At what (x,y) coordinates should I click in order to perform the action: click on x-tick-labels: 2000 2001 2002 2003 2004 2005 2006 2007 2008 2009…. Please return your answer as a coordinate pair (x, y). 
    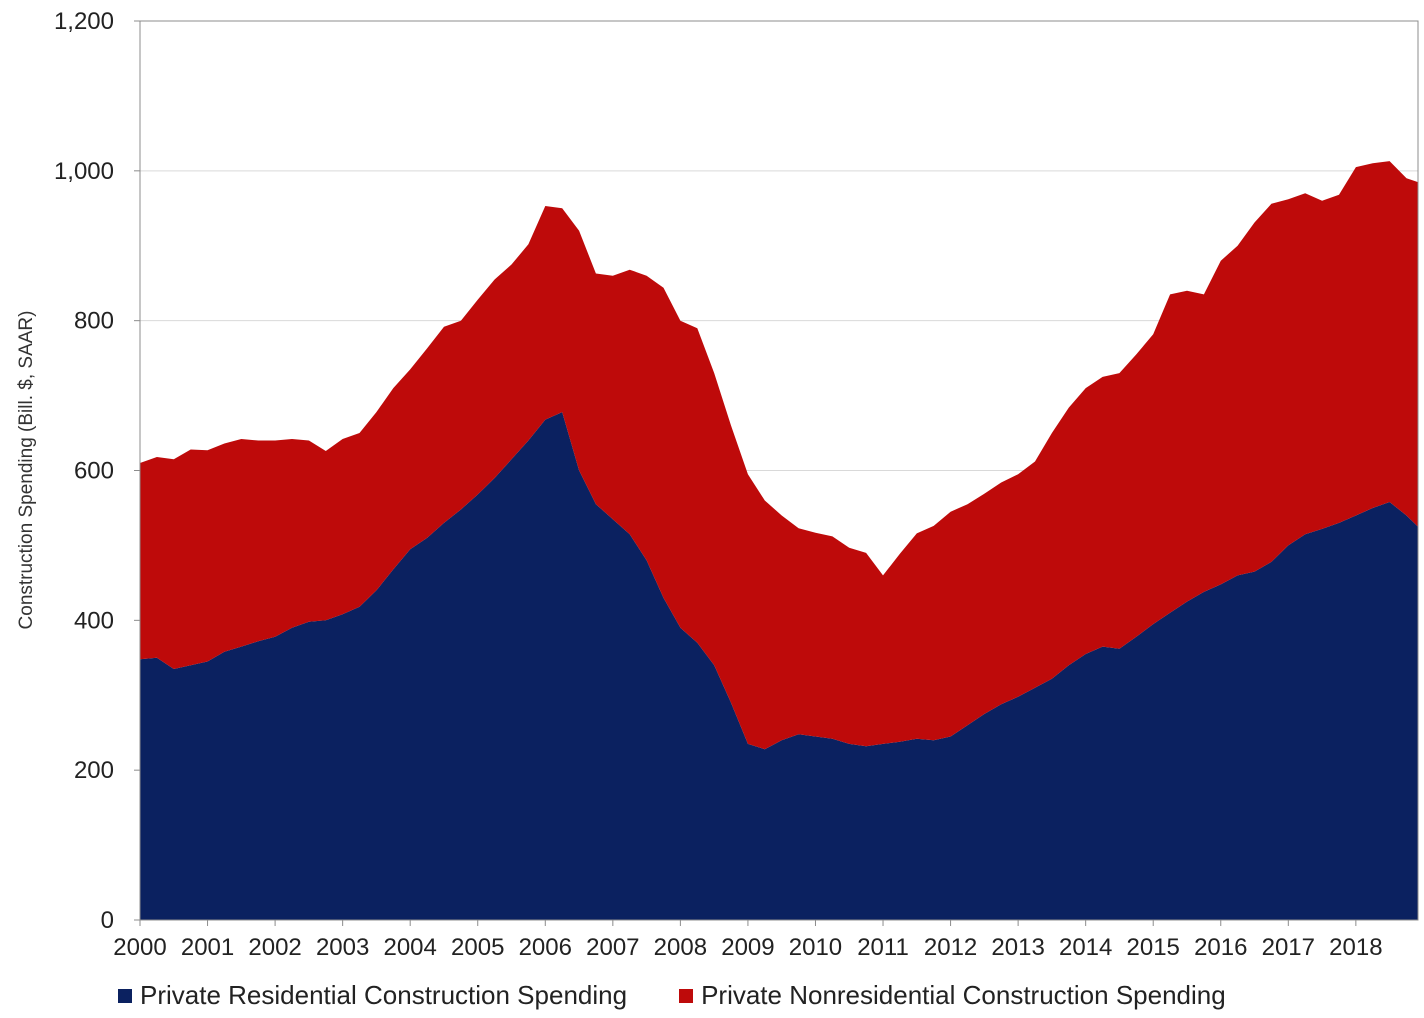
    Looking at the image, I should click on (747, 947).